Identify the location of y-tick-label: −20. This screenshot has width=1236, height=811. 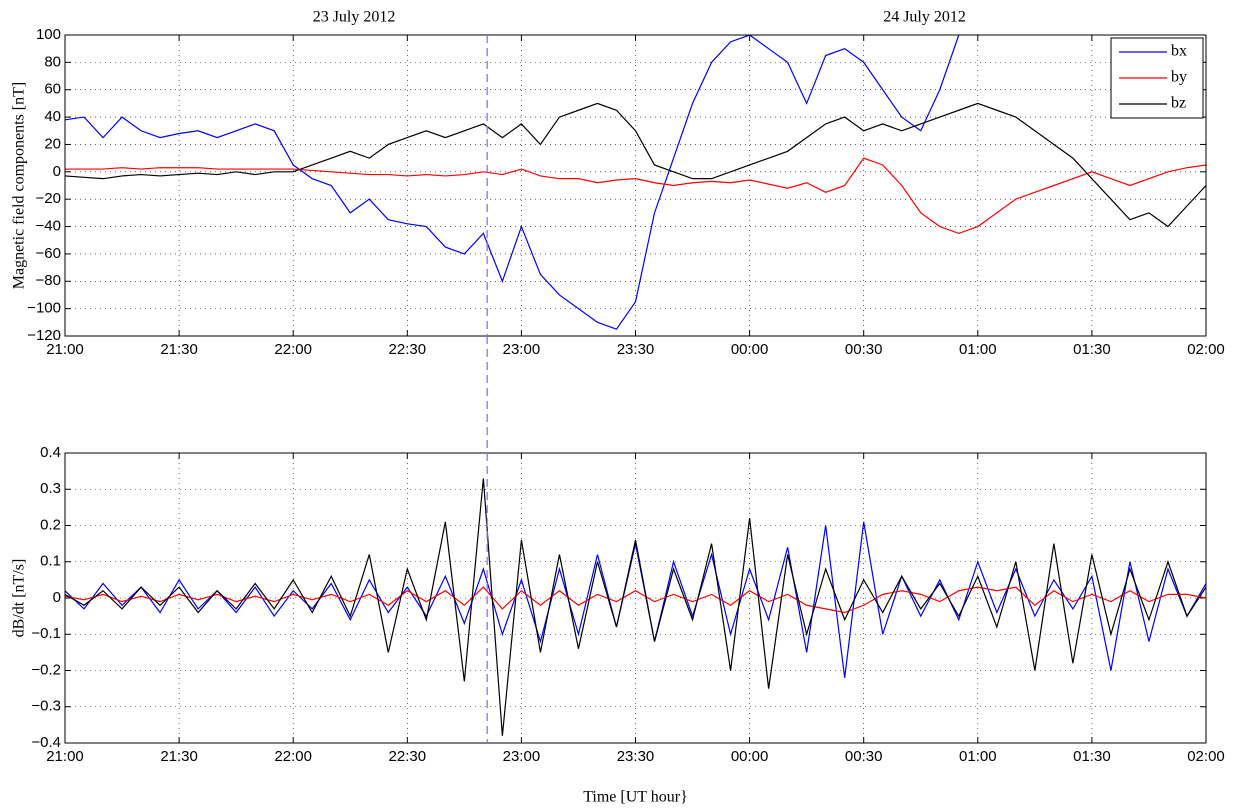
(48, 198).